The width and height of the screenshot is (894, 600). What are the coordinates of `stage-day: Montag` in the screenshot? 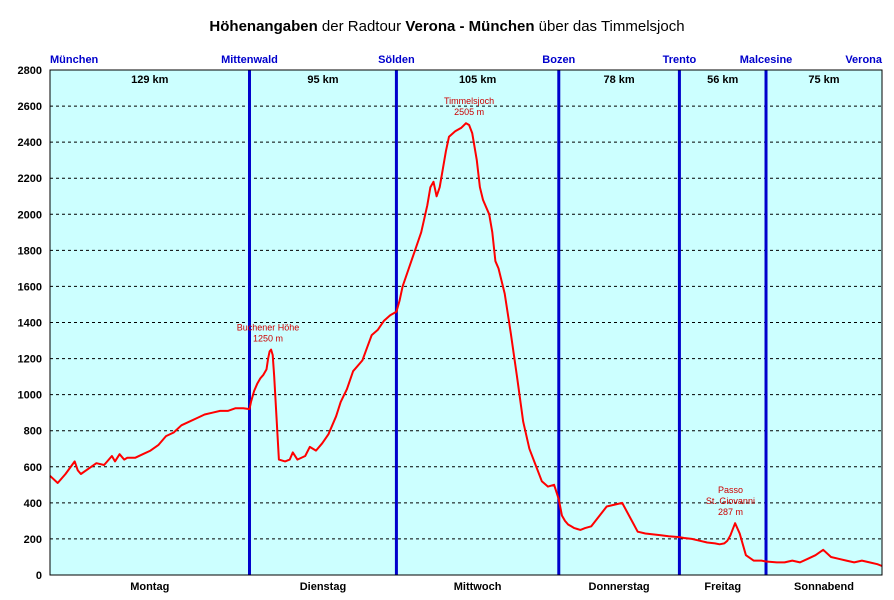 It's located at (149, 587).